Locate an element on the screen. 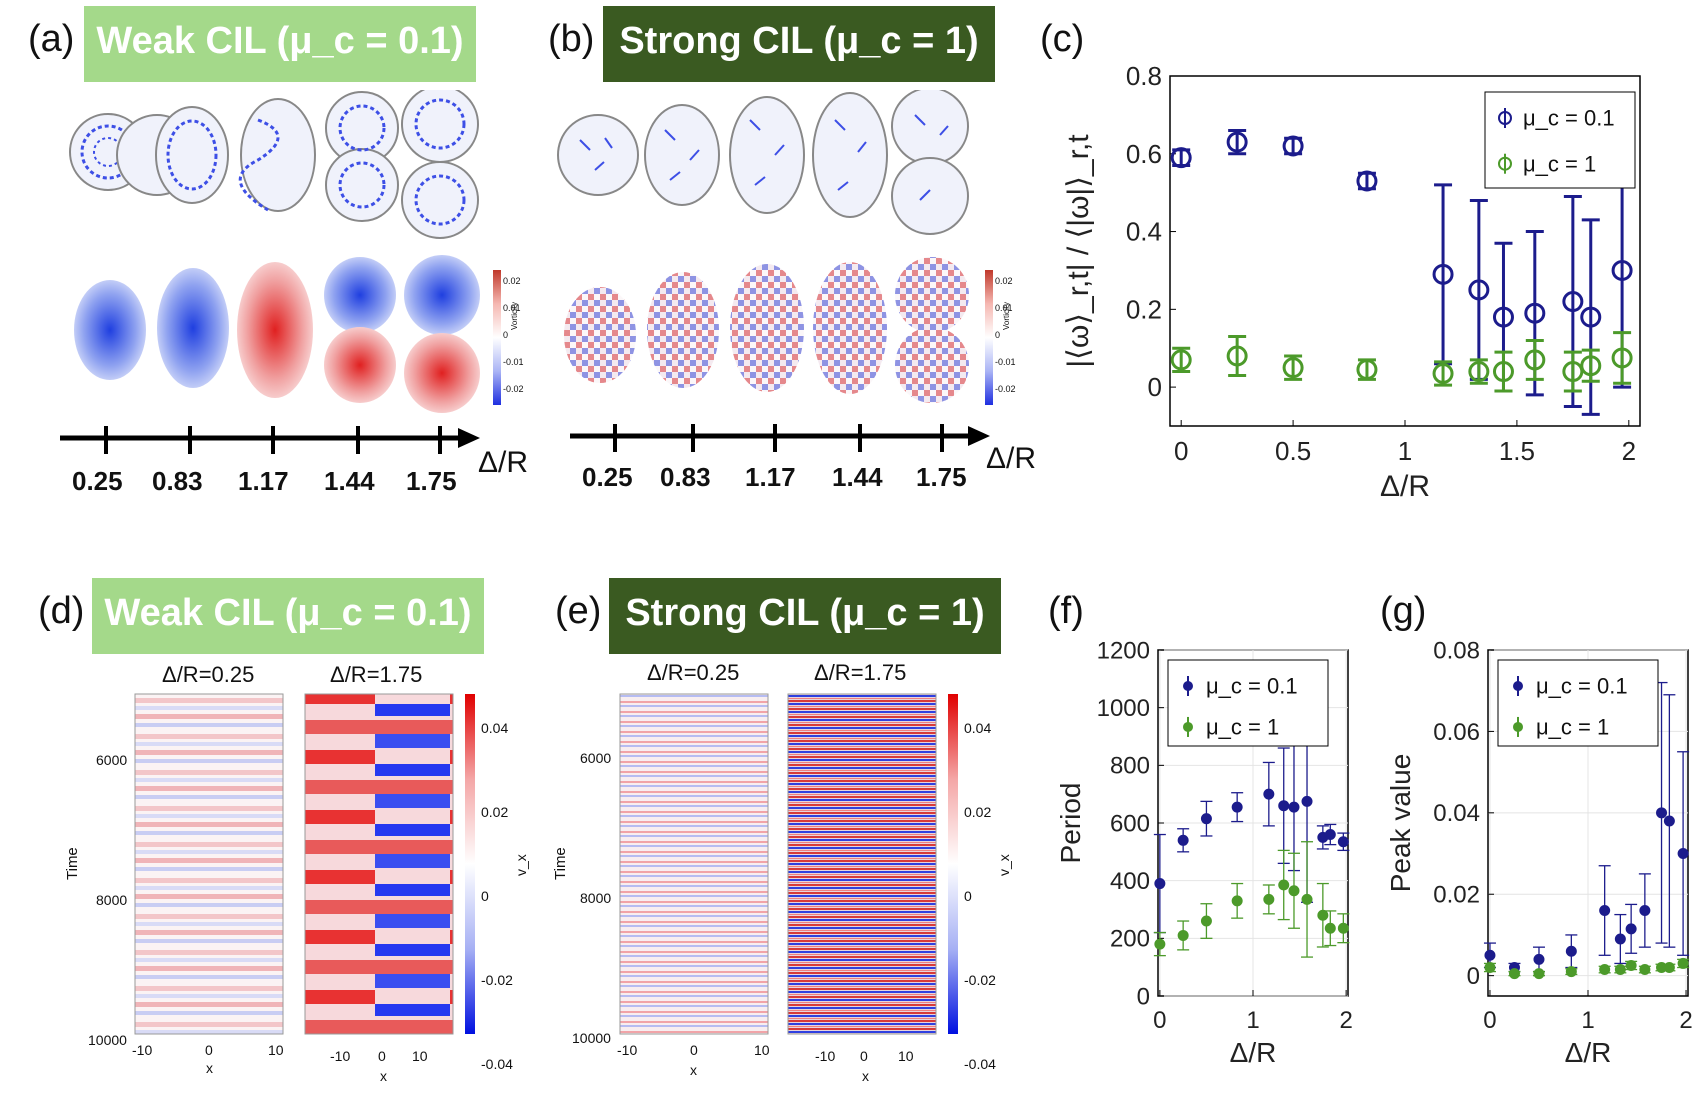 This screenshot has width=1700, height=1106. kymo-colorbar-label-d: v_x is located at coordinates (521, 865).